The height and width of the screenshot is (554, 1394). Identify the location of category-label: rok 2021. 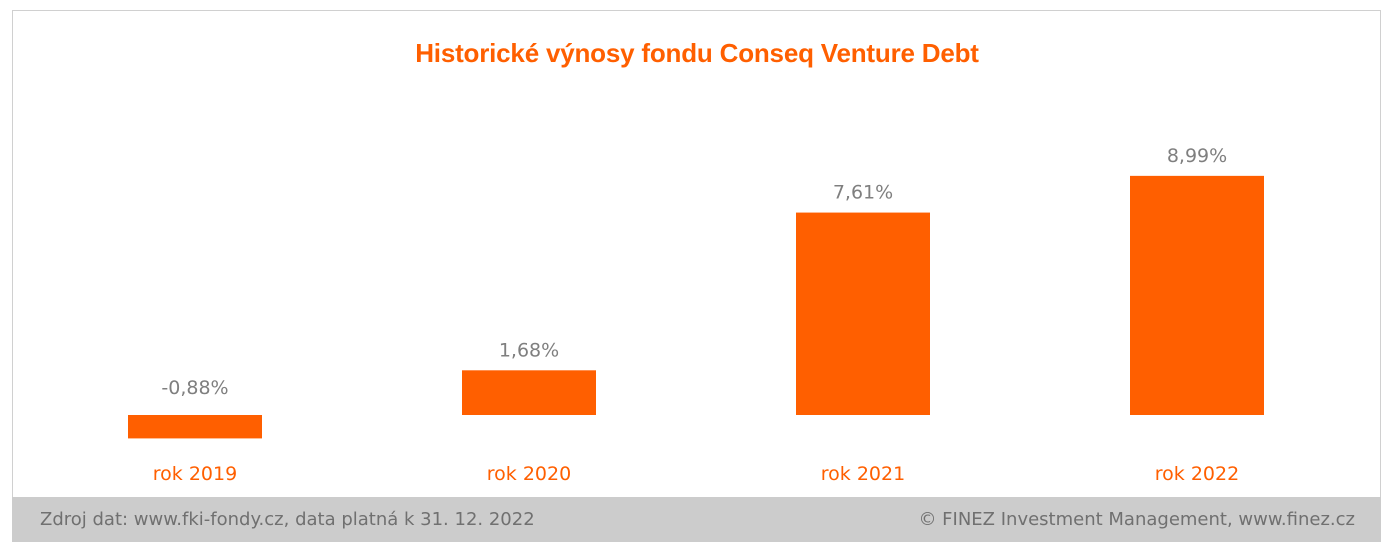
(863, 474).